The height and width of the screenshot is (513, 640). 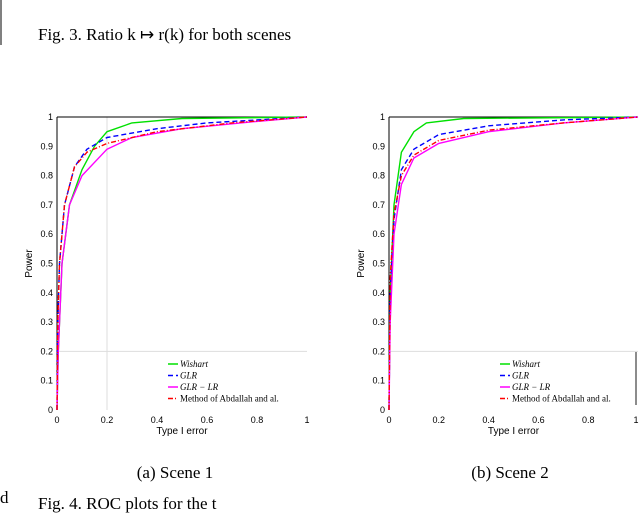 What do you see at coordinates (509, 472) in the screenshot?
I see `caption-scene-2: (b) Scene 2` at bounding box center [509, 472].